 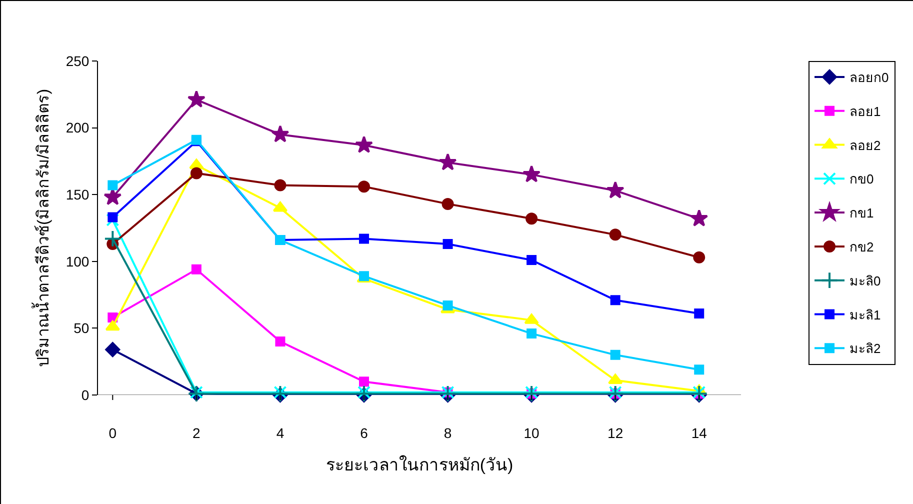 What do you see at coordinates (82, 328) in the screenshot?
I see `y-tick-label: 50` at bounding box center [82, 328].